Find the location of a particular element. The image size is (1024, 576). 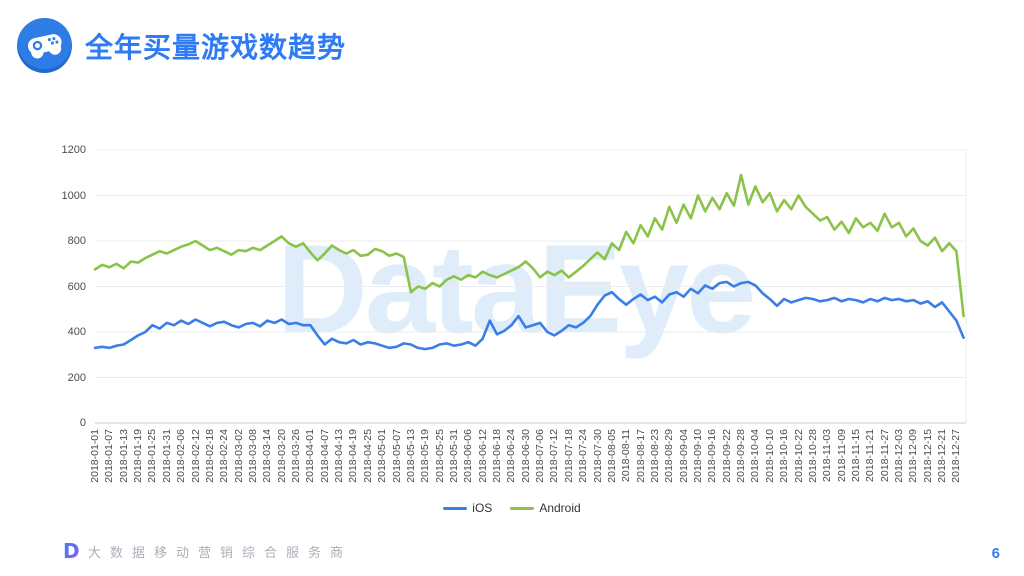

x-axis-tick-label: 2018-01-31 is located at coordinates (167, 456).